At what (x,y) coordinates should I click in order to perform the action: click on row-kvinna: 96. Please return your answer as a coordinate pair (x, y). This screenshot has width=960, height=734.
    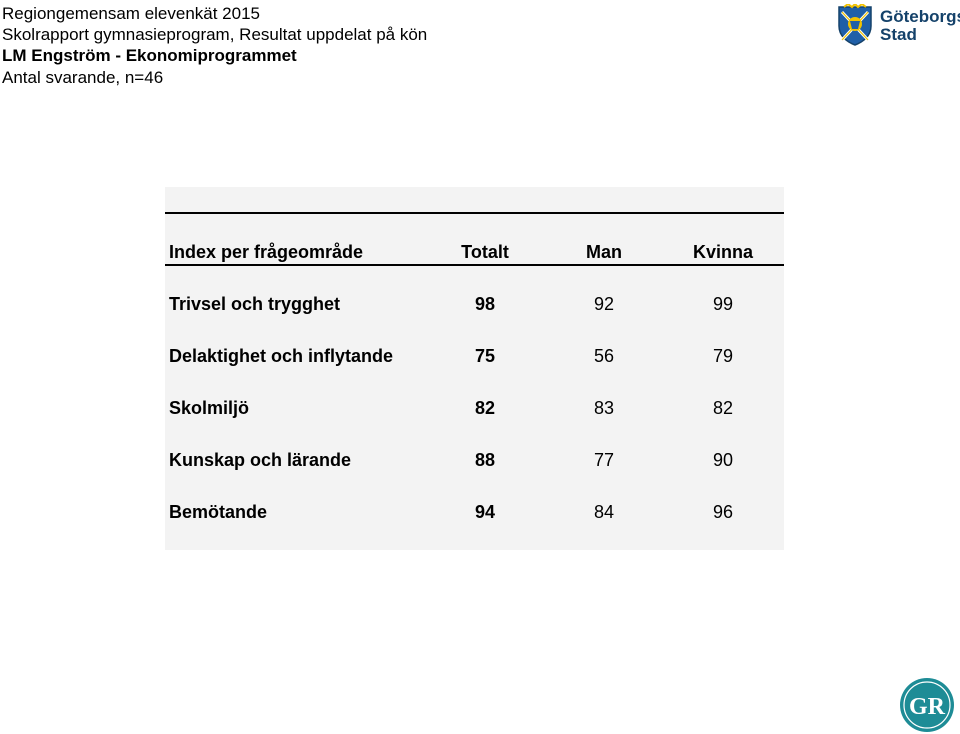
    Looking at the image, I should click on (723, 512).